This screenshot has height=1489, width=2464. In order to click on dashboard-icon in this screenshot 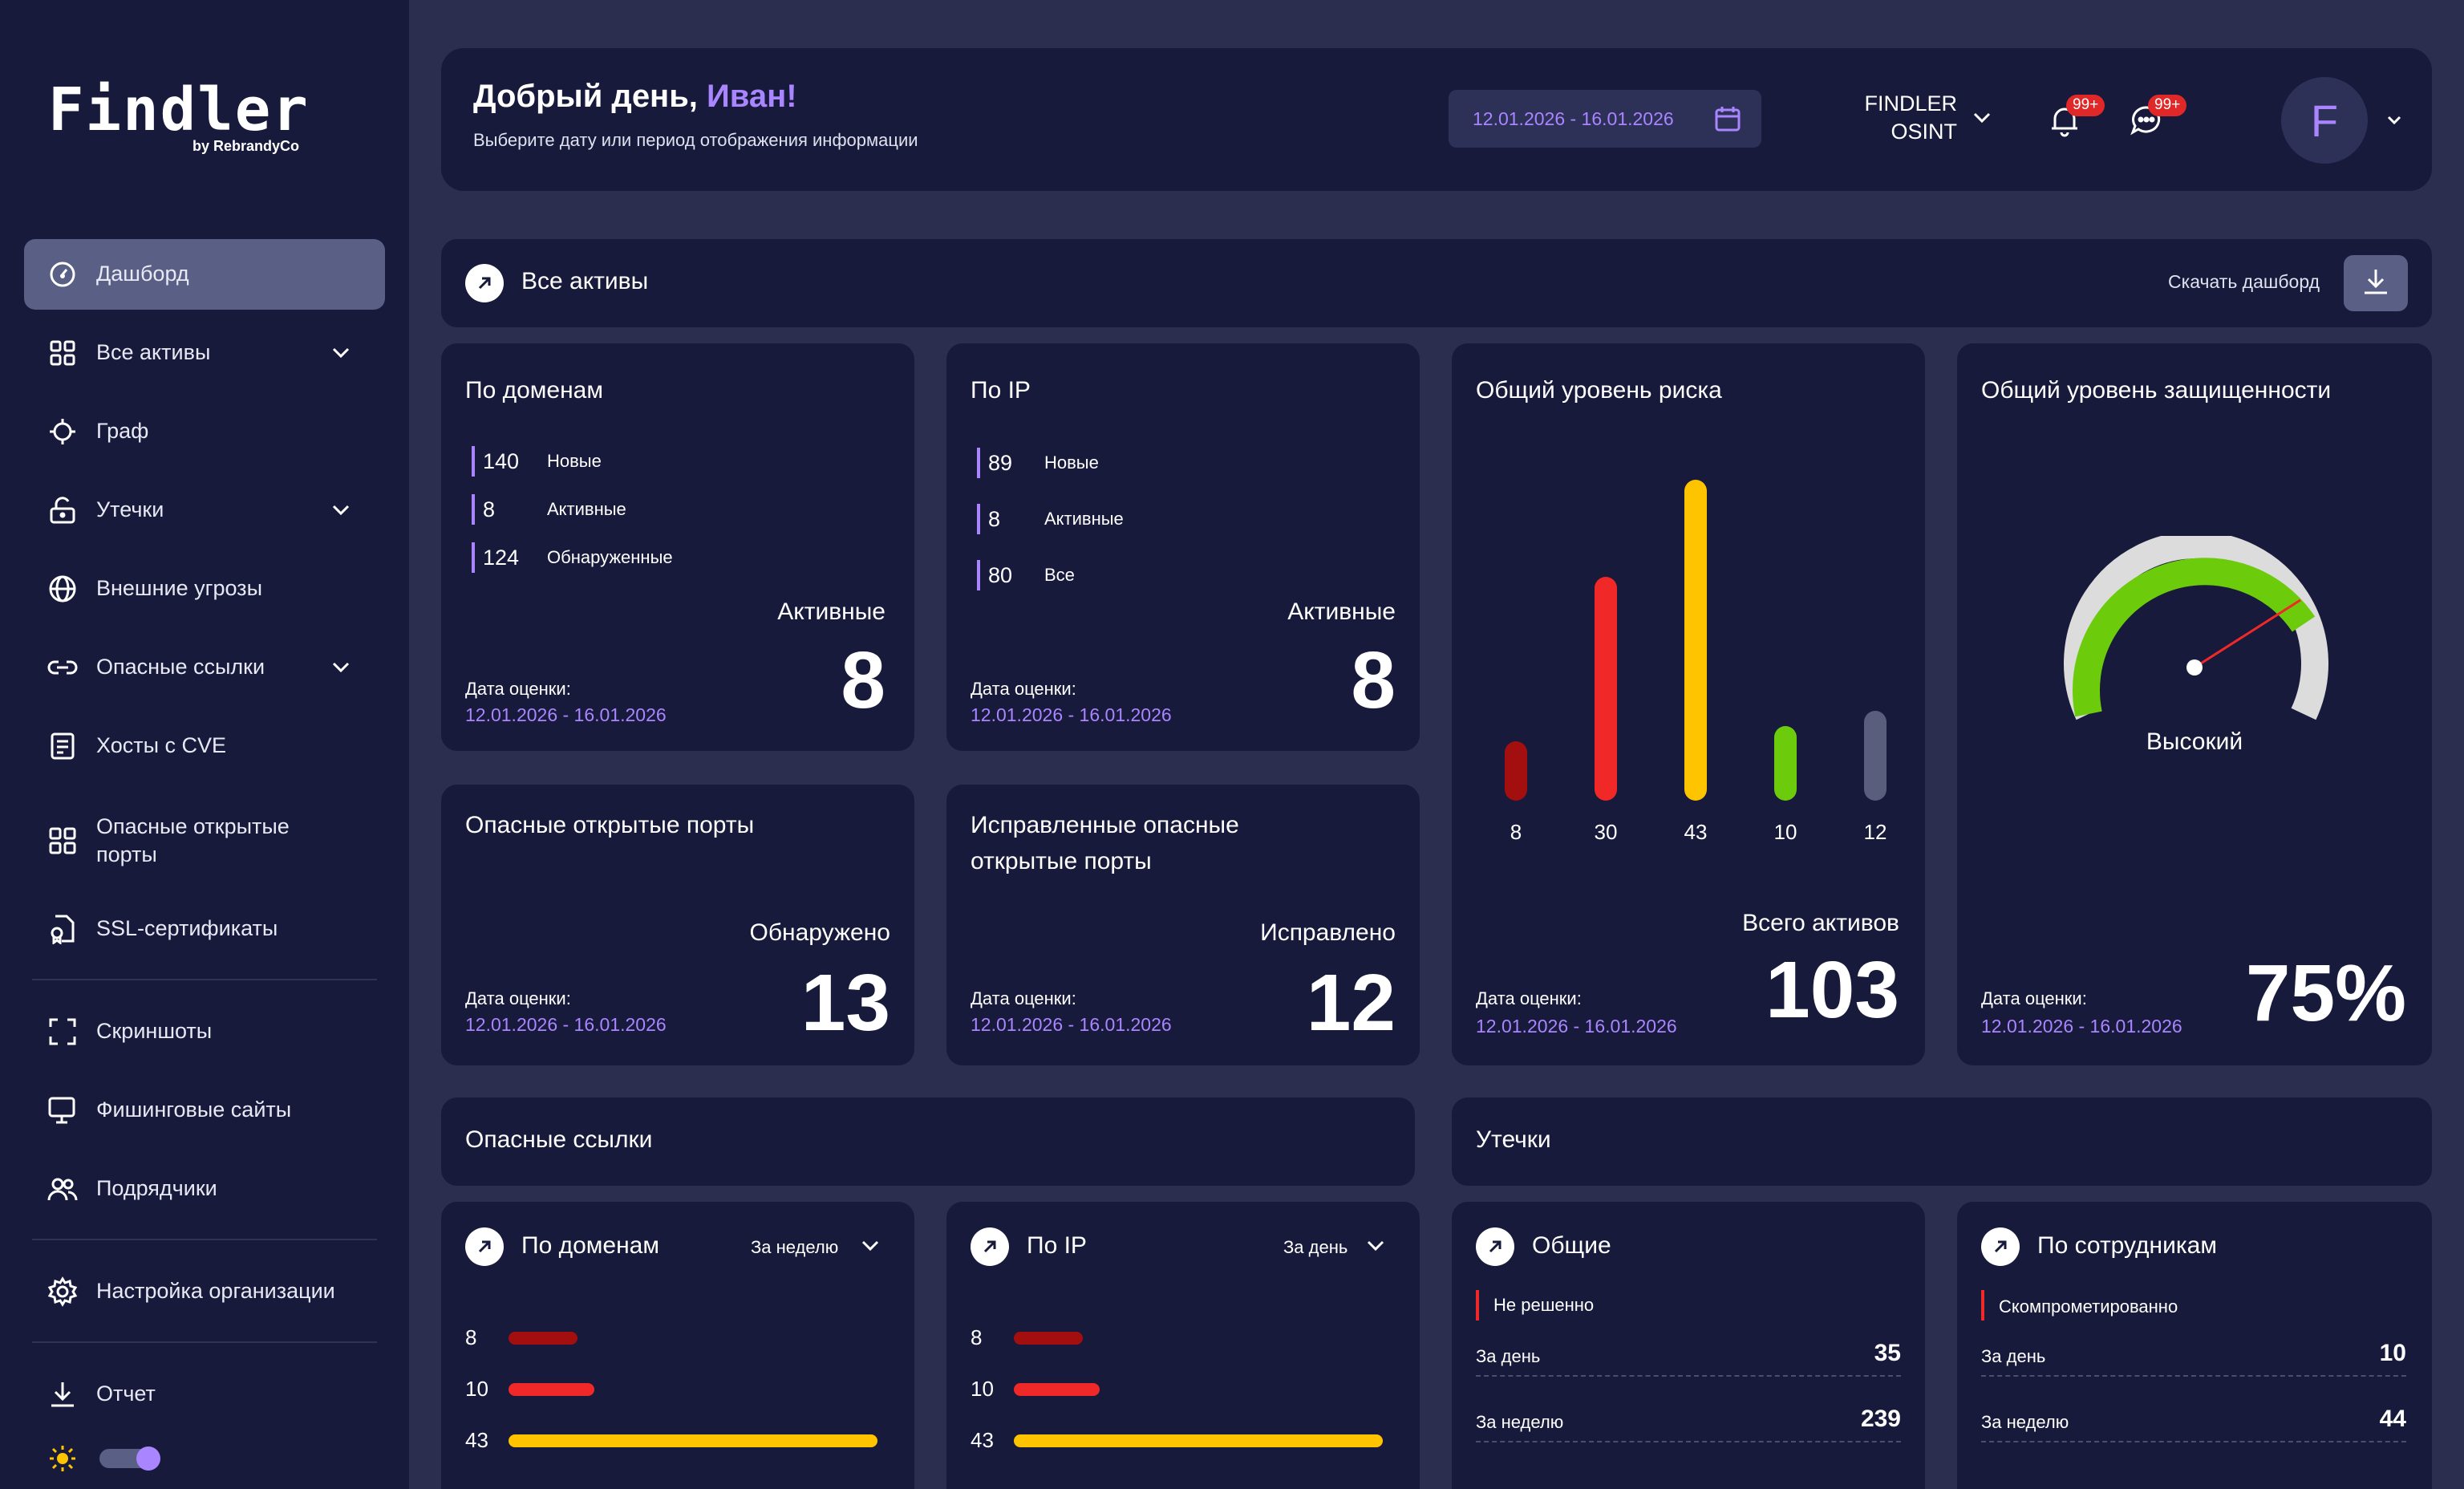, I will do `click(63, 274)`.